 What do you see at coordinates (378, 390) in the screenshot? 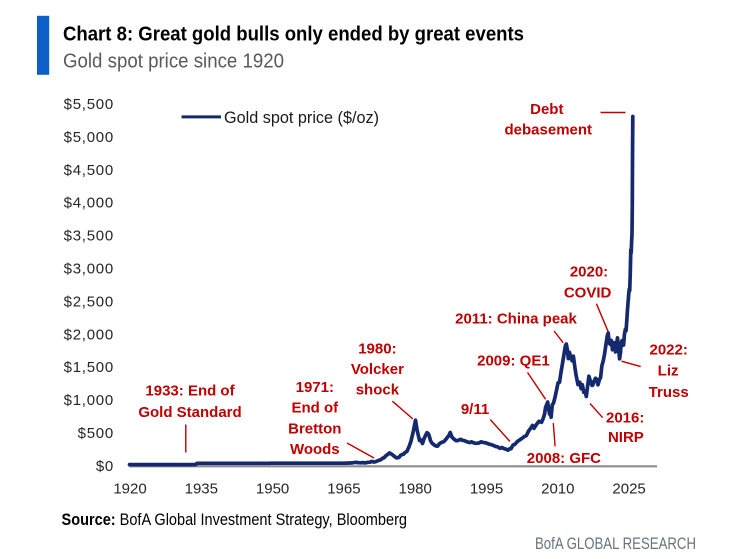
I see `svg-text: shock` at bounding box center [378, 390].